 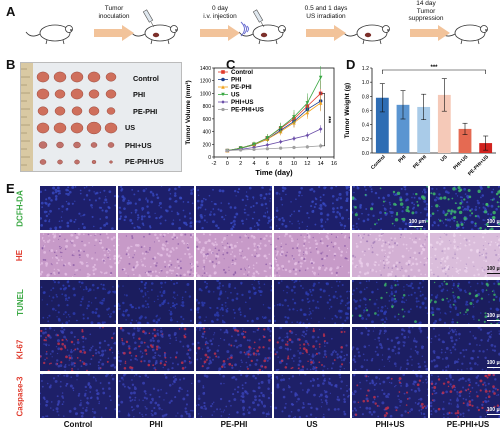 I want to click on data-point, so click(x=280, y=127).